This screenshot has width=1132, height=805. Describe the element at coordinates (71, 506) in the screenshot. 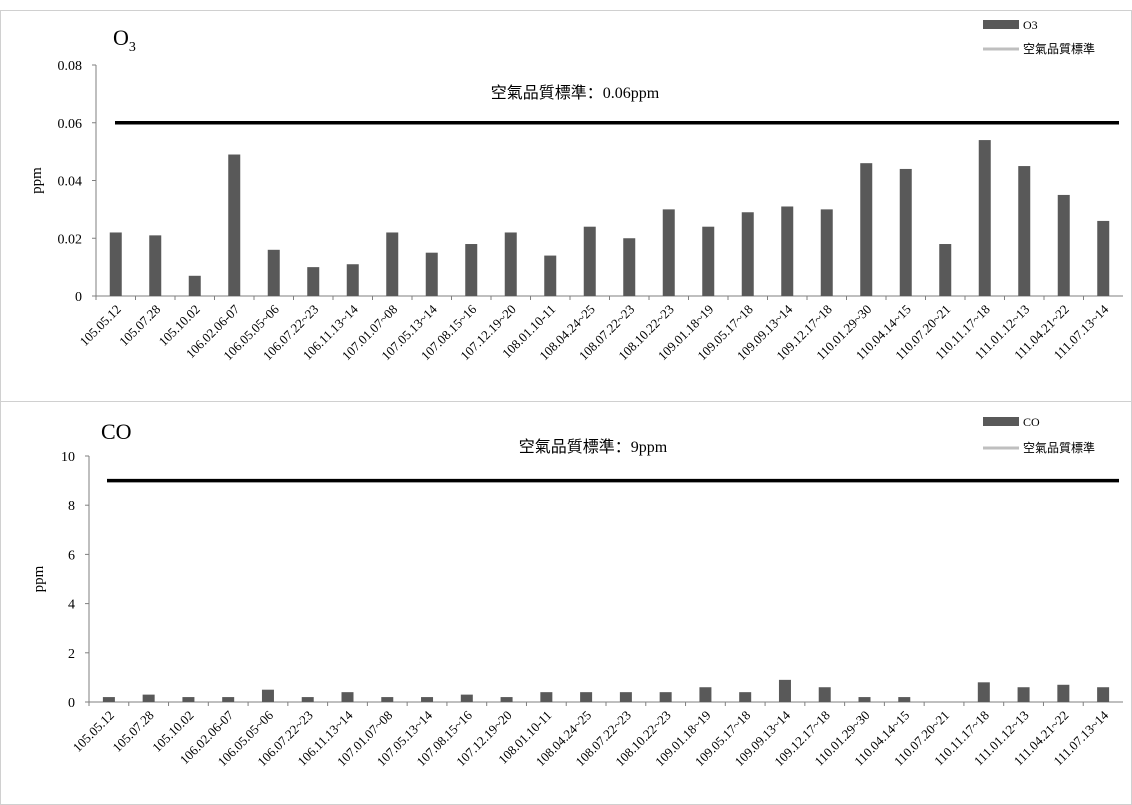

I see `co-y-tick-label: 8` at that location.